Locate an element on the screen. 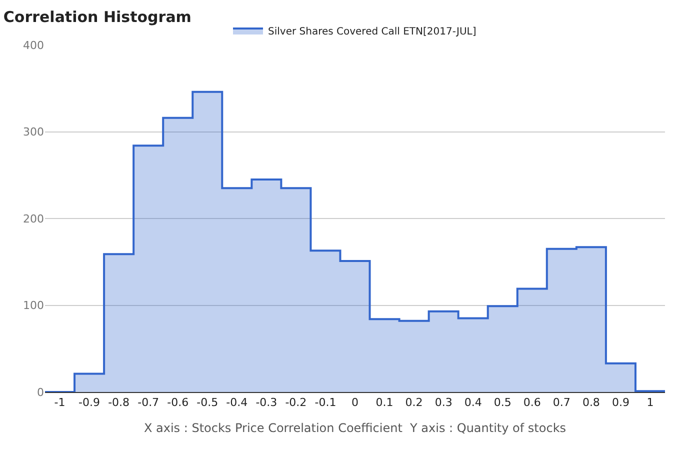 Image resolution: width=680 pixels, height=462 pixels. x-tick-label: -0.6 is located at coordinates (178, 403).